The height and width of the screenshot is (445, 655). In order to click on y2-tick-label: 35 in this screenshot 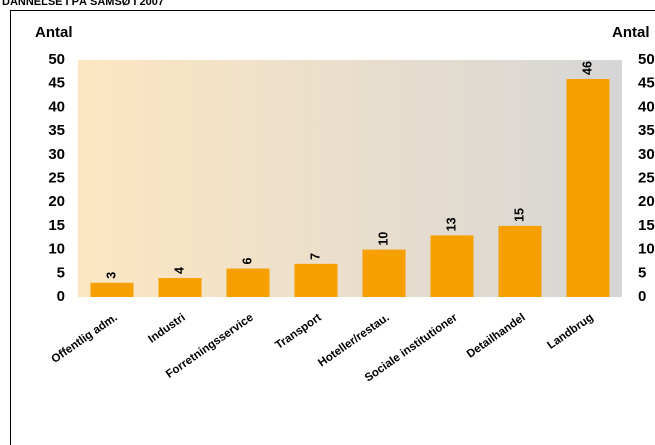, I will do `click(646, 130)`.